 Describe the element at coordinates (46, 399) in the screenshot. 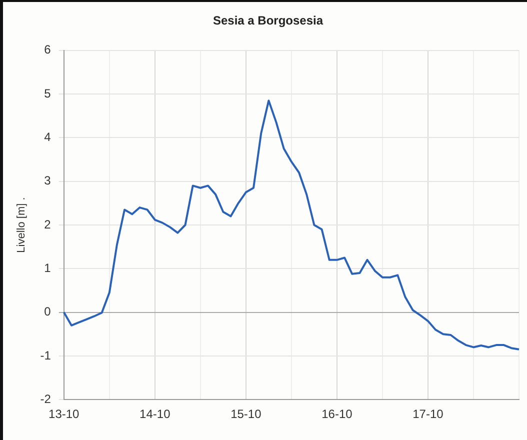

I see `y-tick-label: -2` at that location.